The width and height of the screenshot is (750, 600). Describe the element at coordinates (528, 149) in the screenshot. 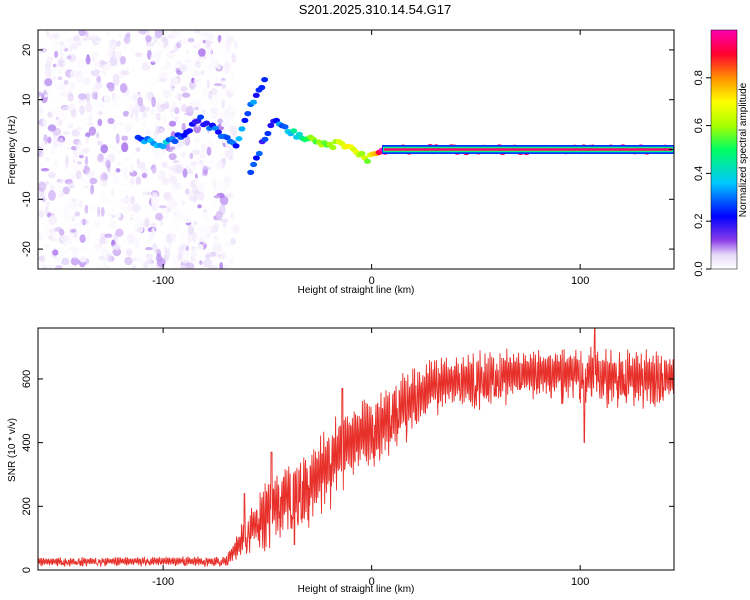

I see `spectrogram-tone-band-core` at that location.